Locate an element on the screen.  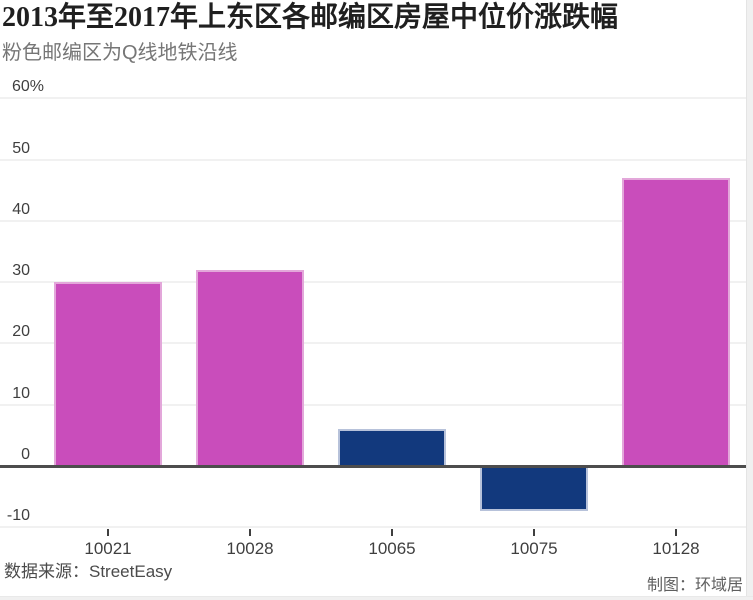
page-bottom-edge-strip is located at coordinates (376, 598).